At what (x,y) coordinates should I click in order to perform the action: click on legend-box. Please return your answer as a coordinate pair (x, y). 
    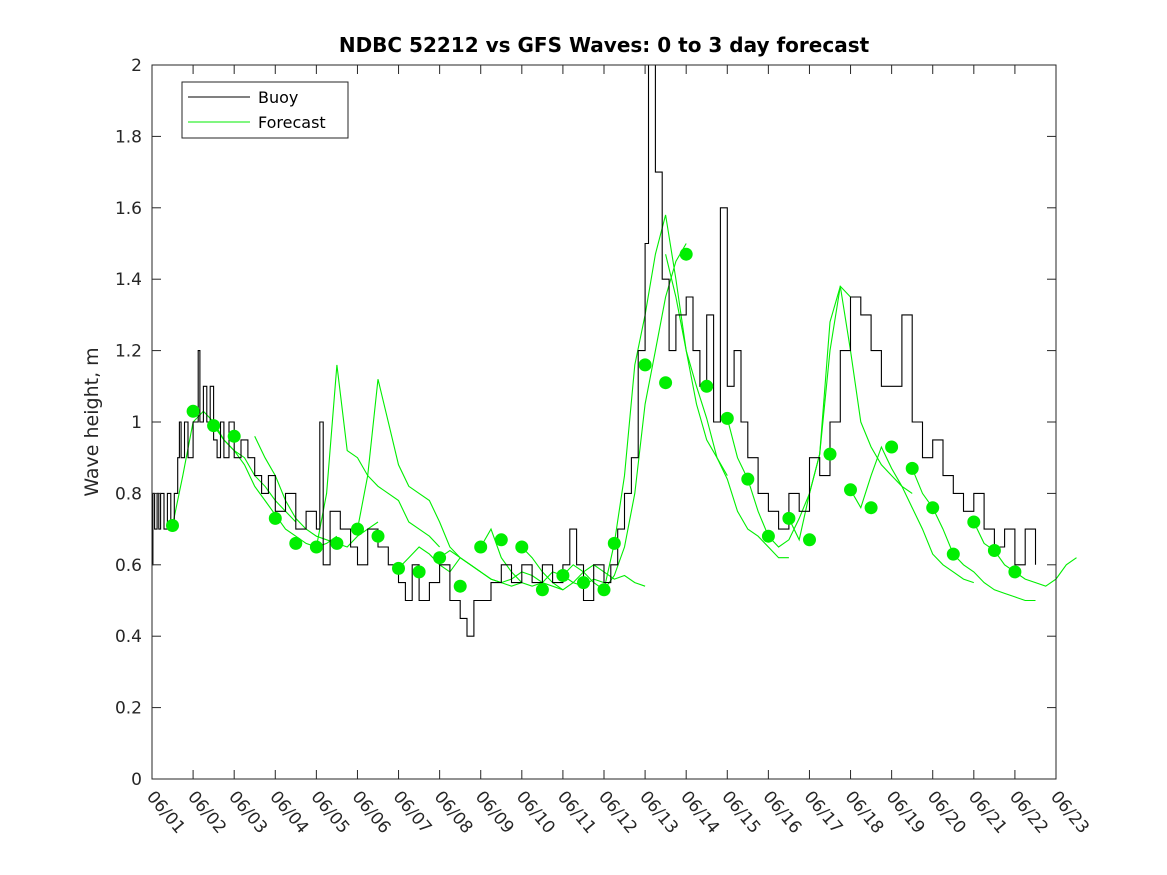
    Looking at the image, I should click on (265, 110).